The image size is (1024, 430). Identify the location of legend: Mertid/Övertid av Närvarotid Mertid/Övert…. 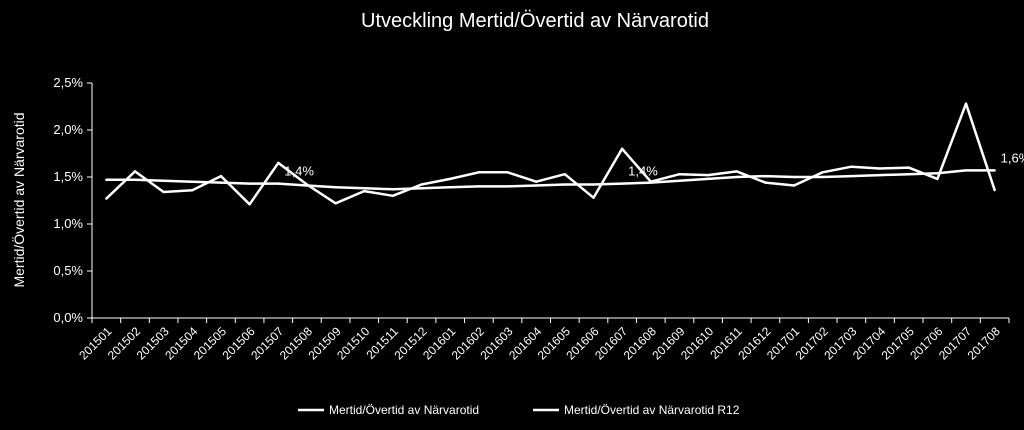
(519, 410).